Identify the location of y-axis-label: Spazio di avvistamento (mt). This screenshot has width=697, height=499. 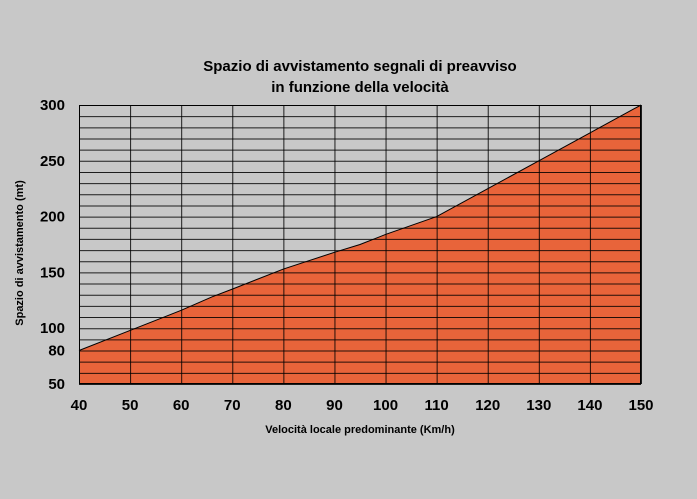
(20, 253).